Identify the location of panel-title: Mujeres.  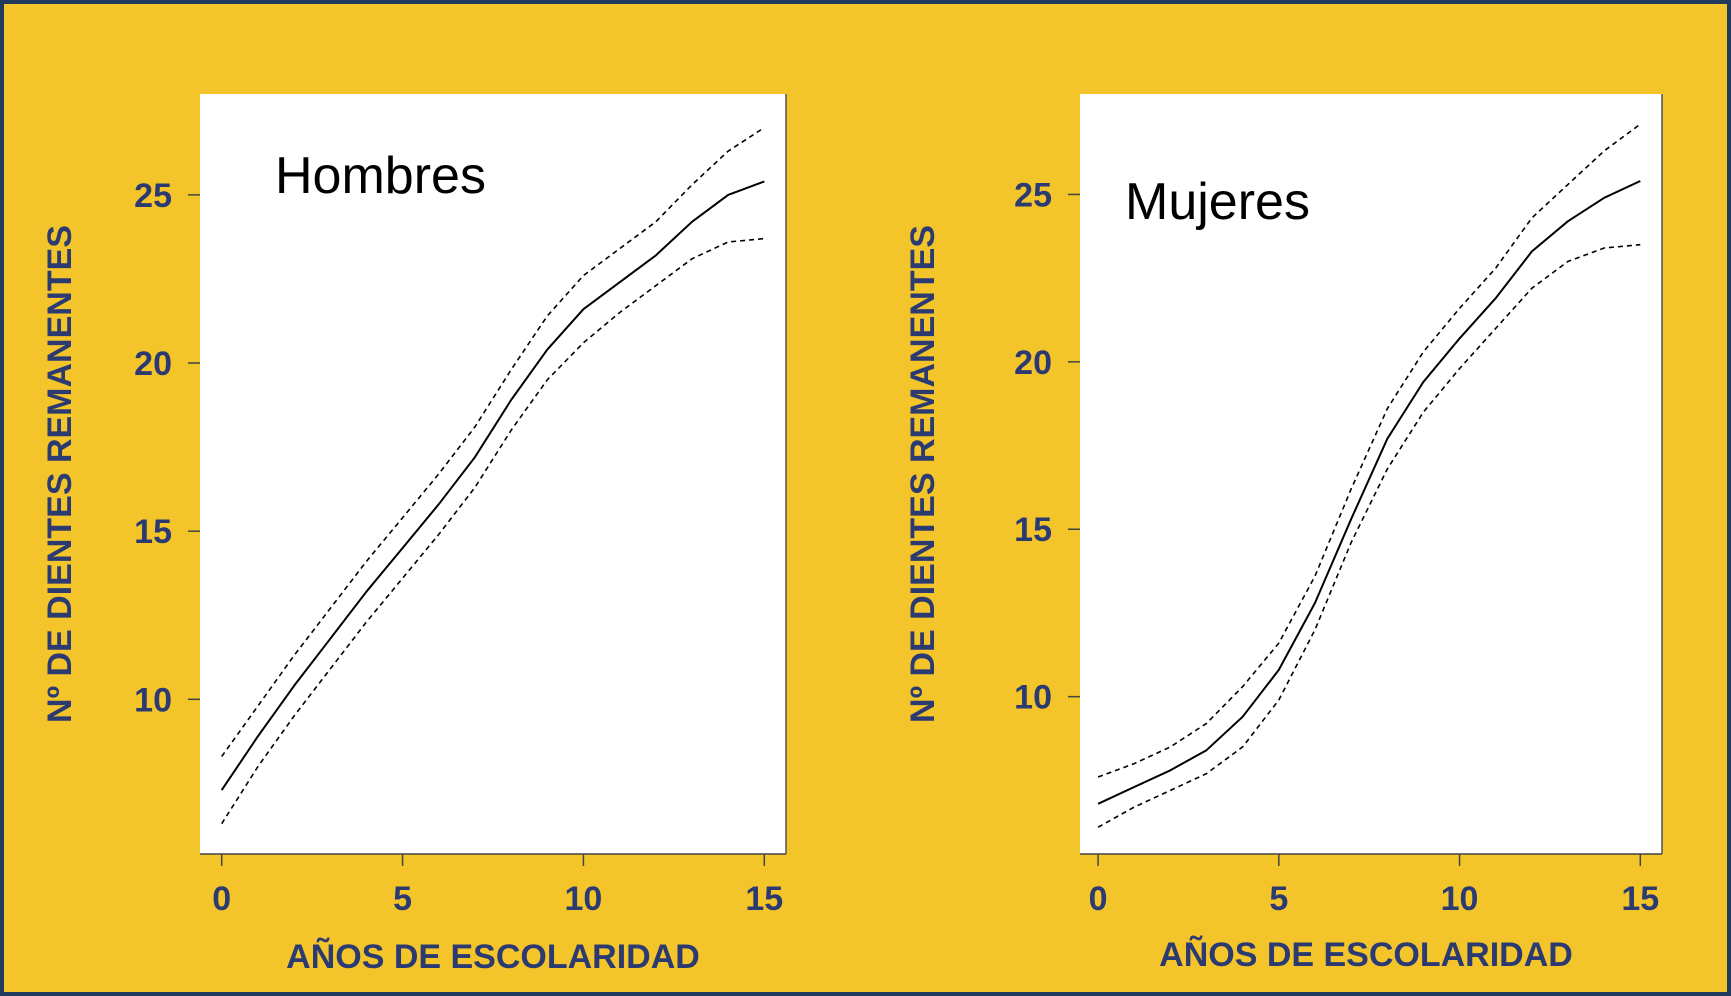
(1217, 202).